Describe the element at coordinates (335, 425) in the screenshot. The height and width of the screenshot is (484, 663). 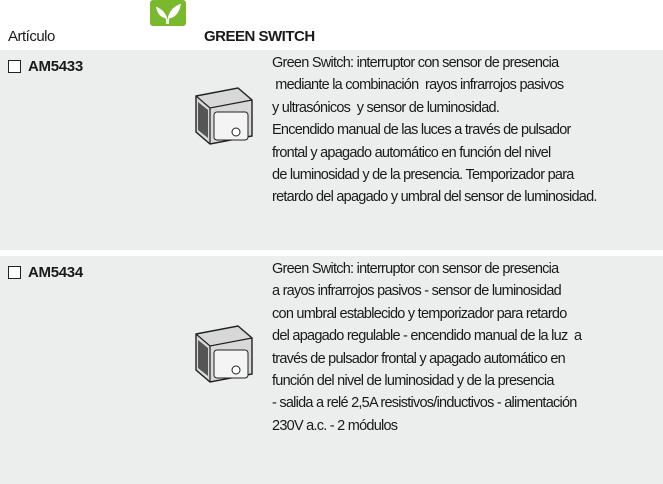
I see `description-line: 230V a.c. - 2 módulos` at that location.